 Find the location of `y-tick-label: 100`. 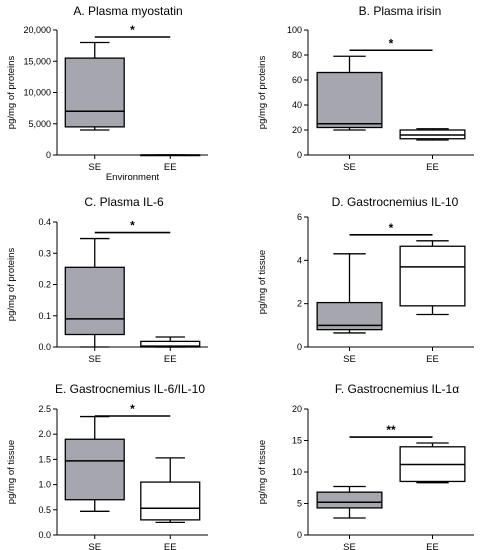

y-tick-label: 100 is located at coordinates (294, 30).